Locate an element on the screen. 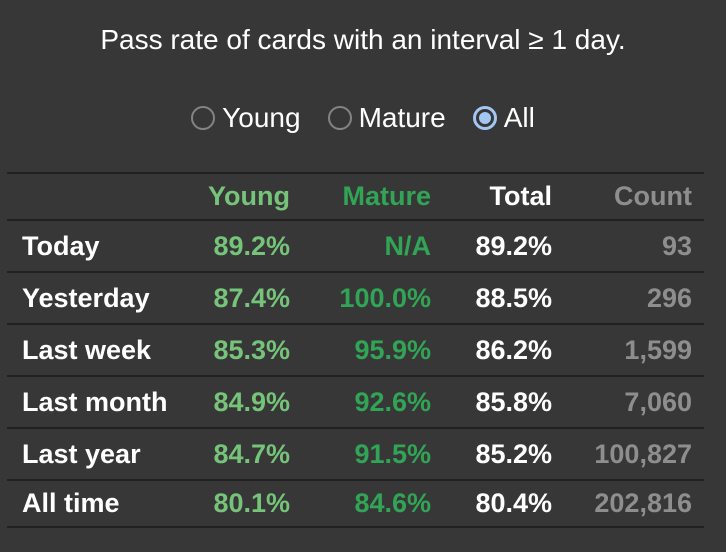 This screenshot has height=552, width=726. cell-total: 85.8% is located at coordinates (513, 401).